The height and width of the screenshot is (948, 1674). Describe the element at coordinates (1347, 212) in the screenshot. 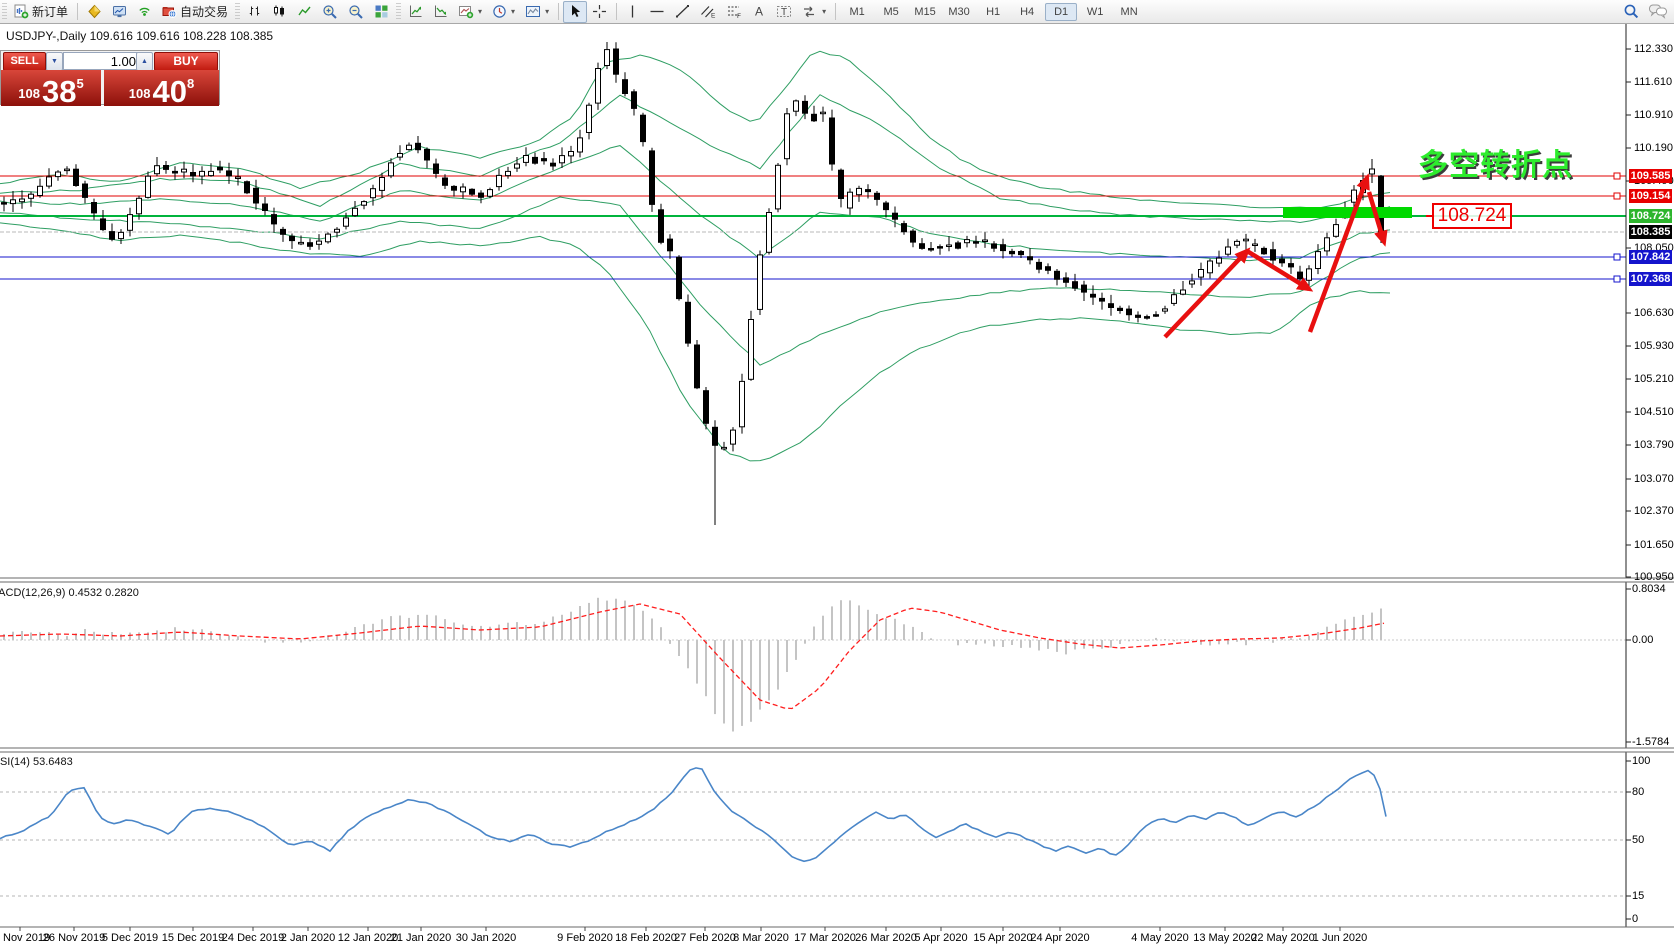

I see `green-level-bar` at that location.